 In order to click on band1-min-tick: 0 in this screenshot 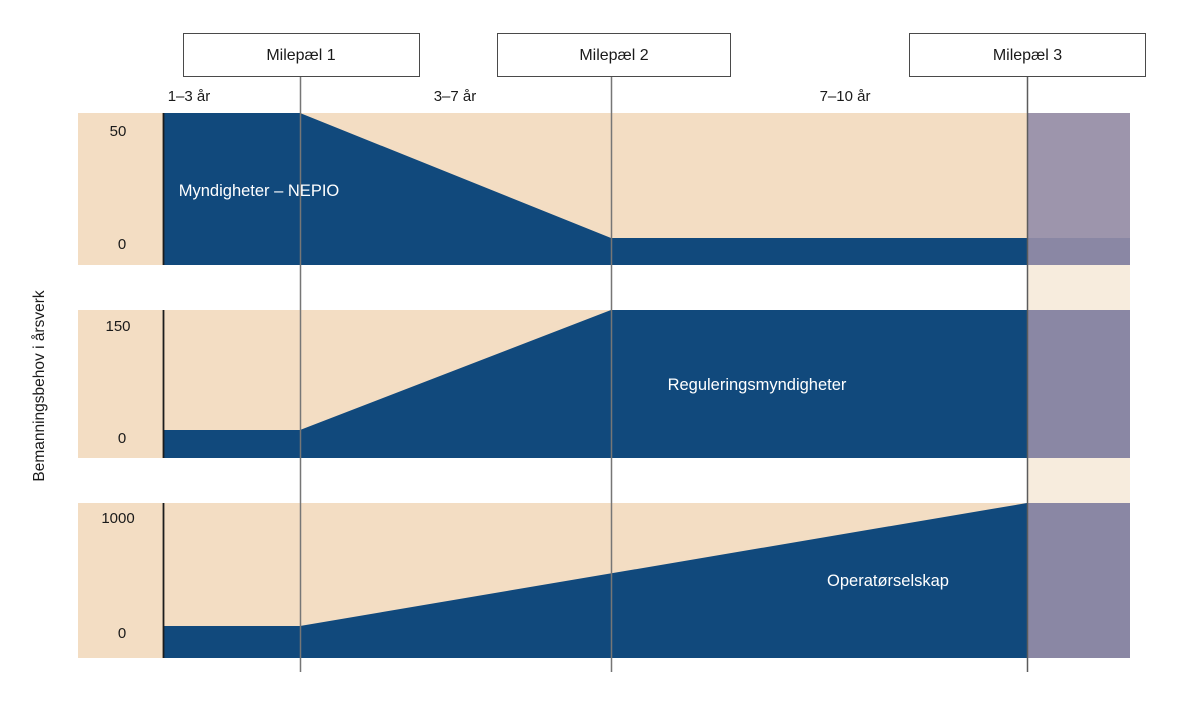, I will do `click(122, 244)`.